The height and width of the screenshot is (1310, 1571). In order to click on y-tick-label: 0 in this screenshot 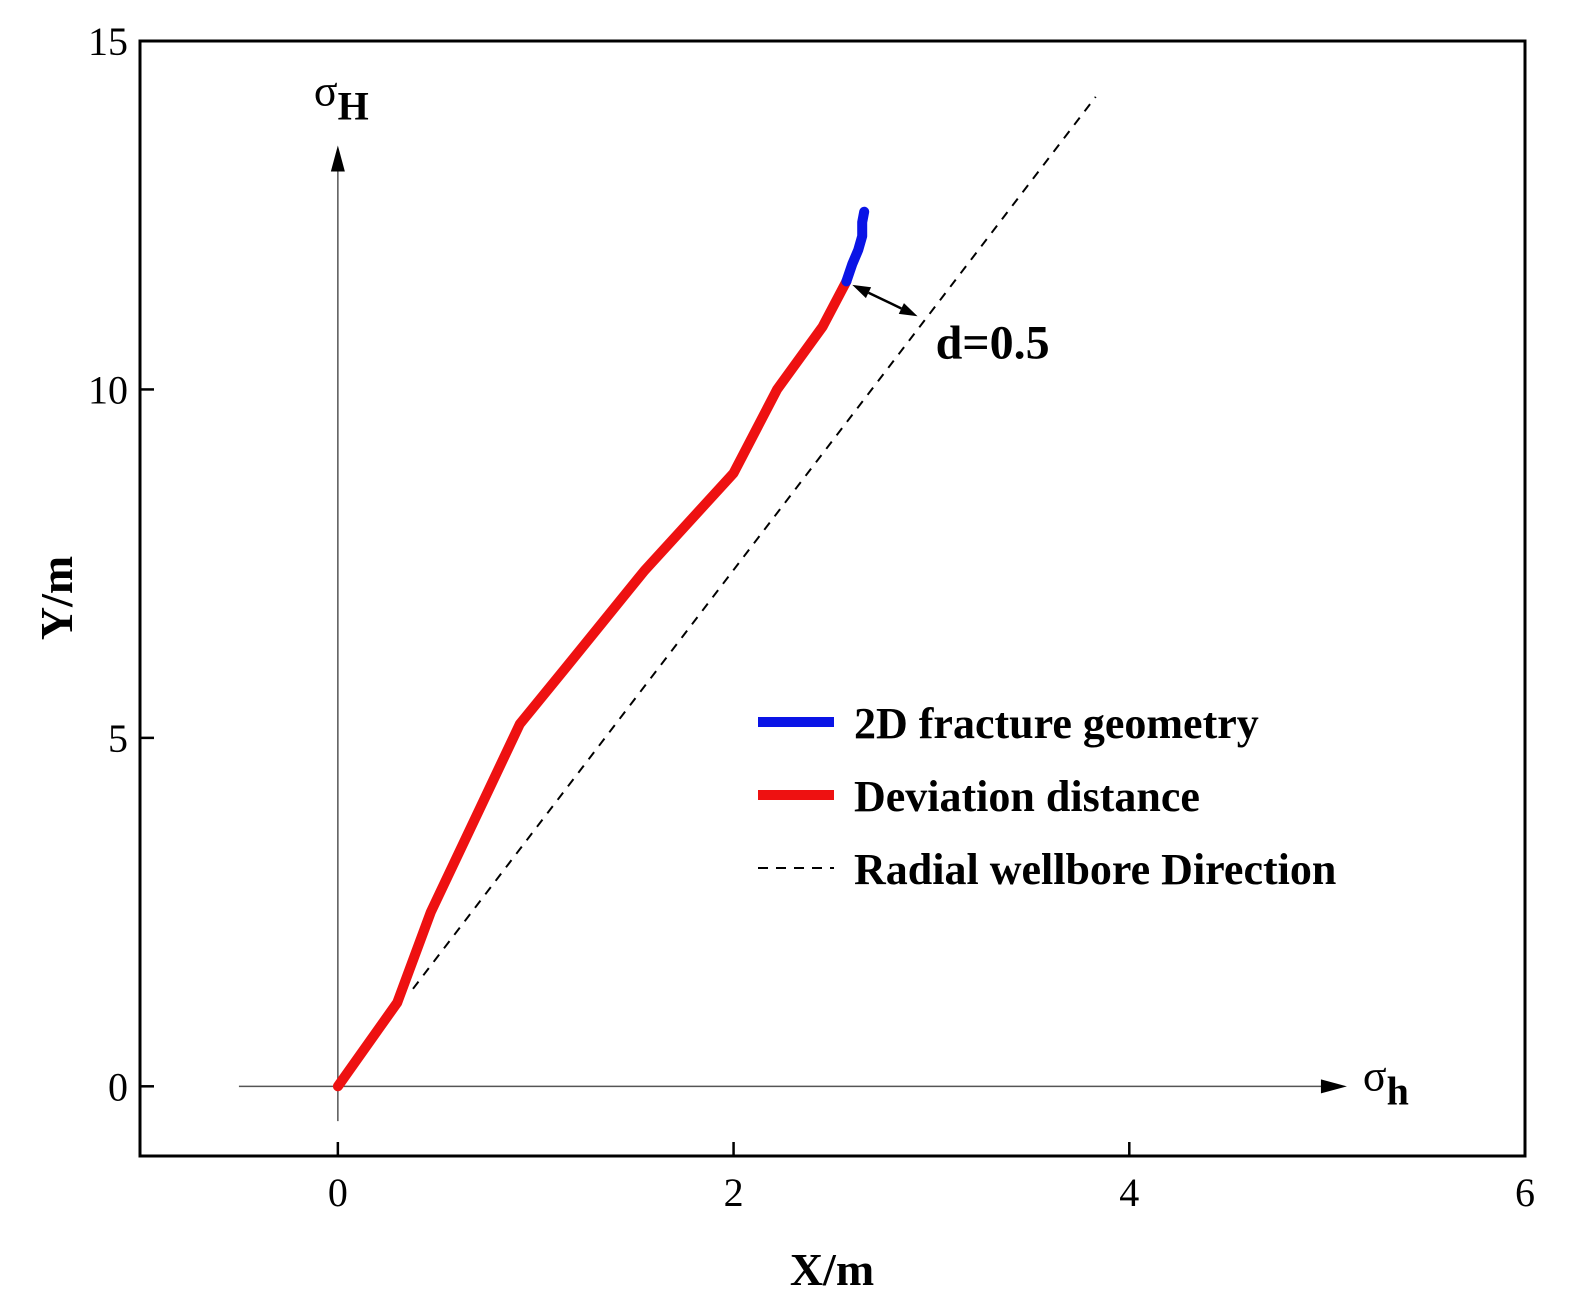, I will do `click(118, 1086)`.